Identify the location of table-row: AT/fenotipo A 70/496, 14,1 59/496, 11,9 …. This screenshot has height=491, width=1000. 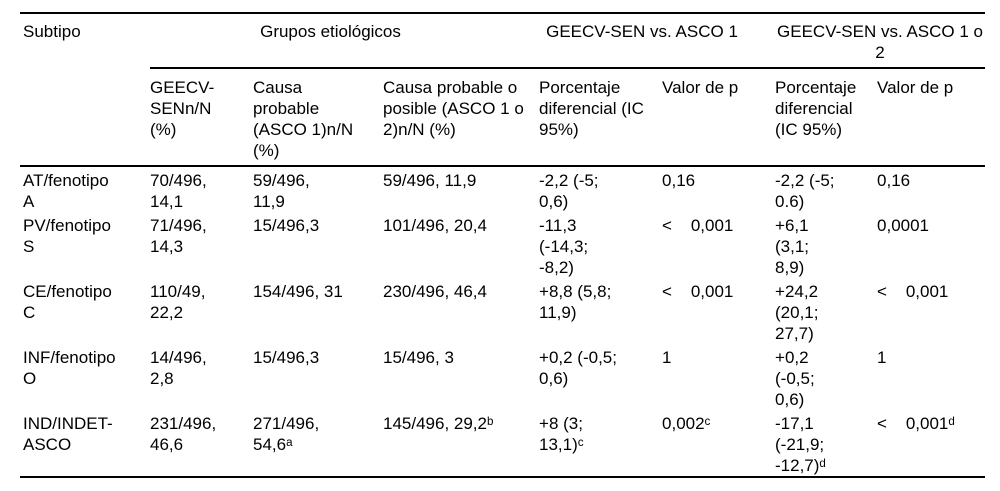
(502, 189).